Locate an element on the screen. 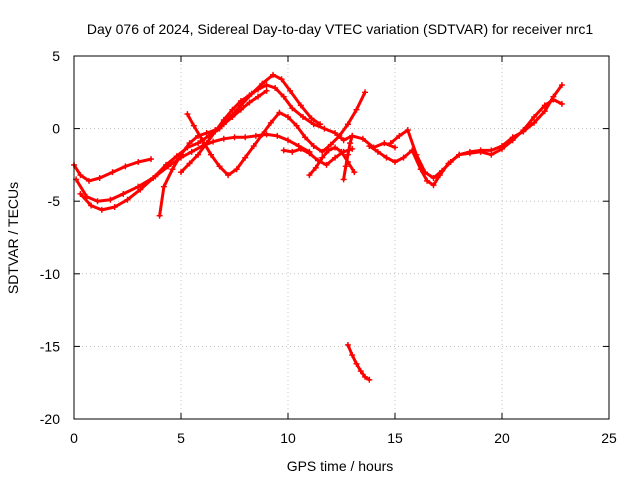  x-axis-label: GPS time / hours is located at coordinates (340, 466).